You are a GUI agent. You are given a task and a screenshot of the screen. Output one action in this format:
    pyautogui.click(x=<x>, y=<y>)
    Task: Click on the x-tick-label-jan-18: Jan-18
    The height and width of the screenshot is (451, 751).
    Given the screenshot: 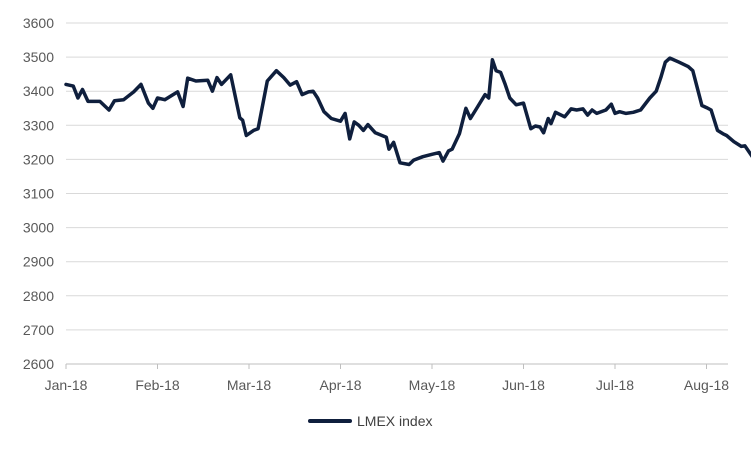 What is the action you would take?
    pyautogui.click(x=66, y=385)
    